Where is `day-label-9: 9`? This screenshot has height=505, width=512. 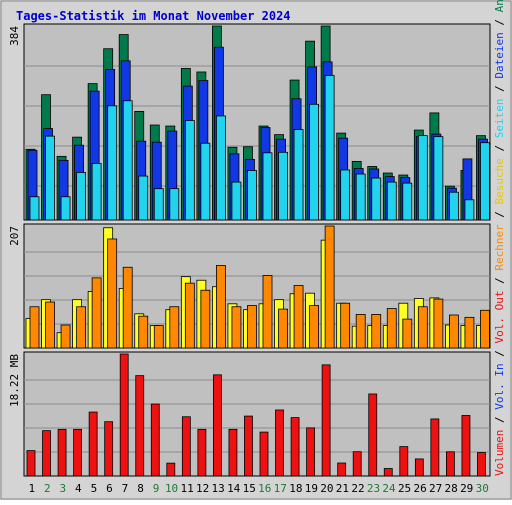
day-label-9: 9 is located at coordinates (156, 488).